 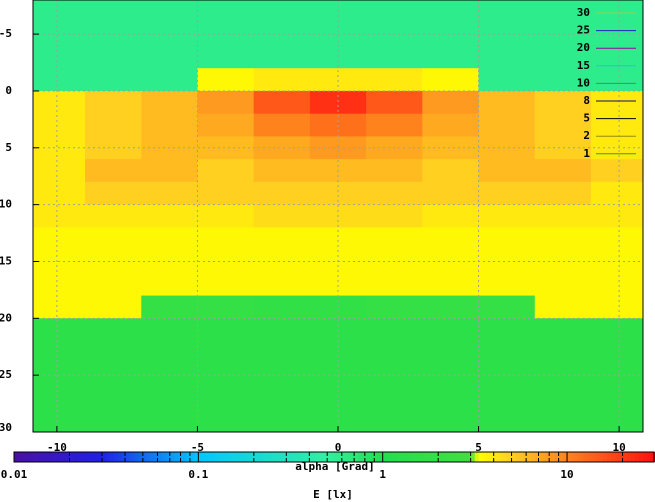 I want to click on legend-label: 2, so click(x=586, y=135).